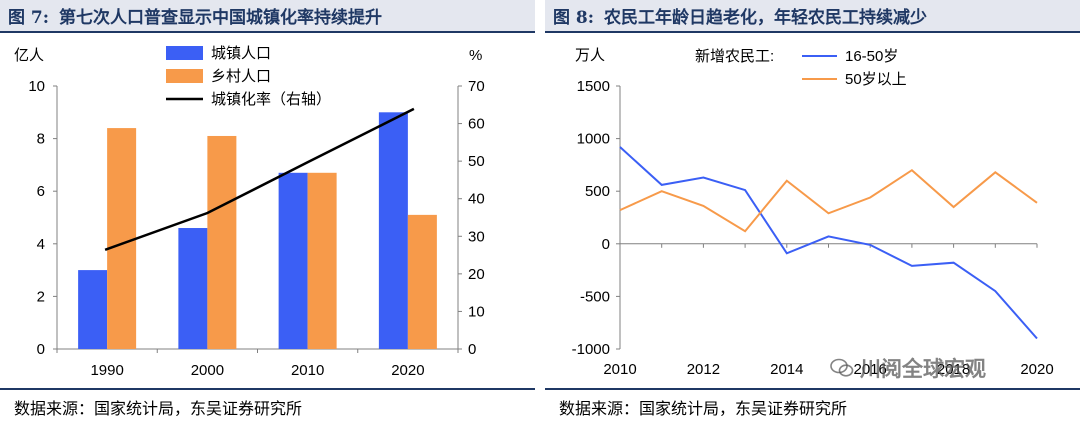 This screenshot has width=1080, height=423. Describe the element at coordinates (29, 18) in the screenshot. I see `left-figure-number: 图 7:` at that location.